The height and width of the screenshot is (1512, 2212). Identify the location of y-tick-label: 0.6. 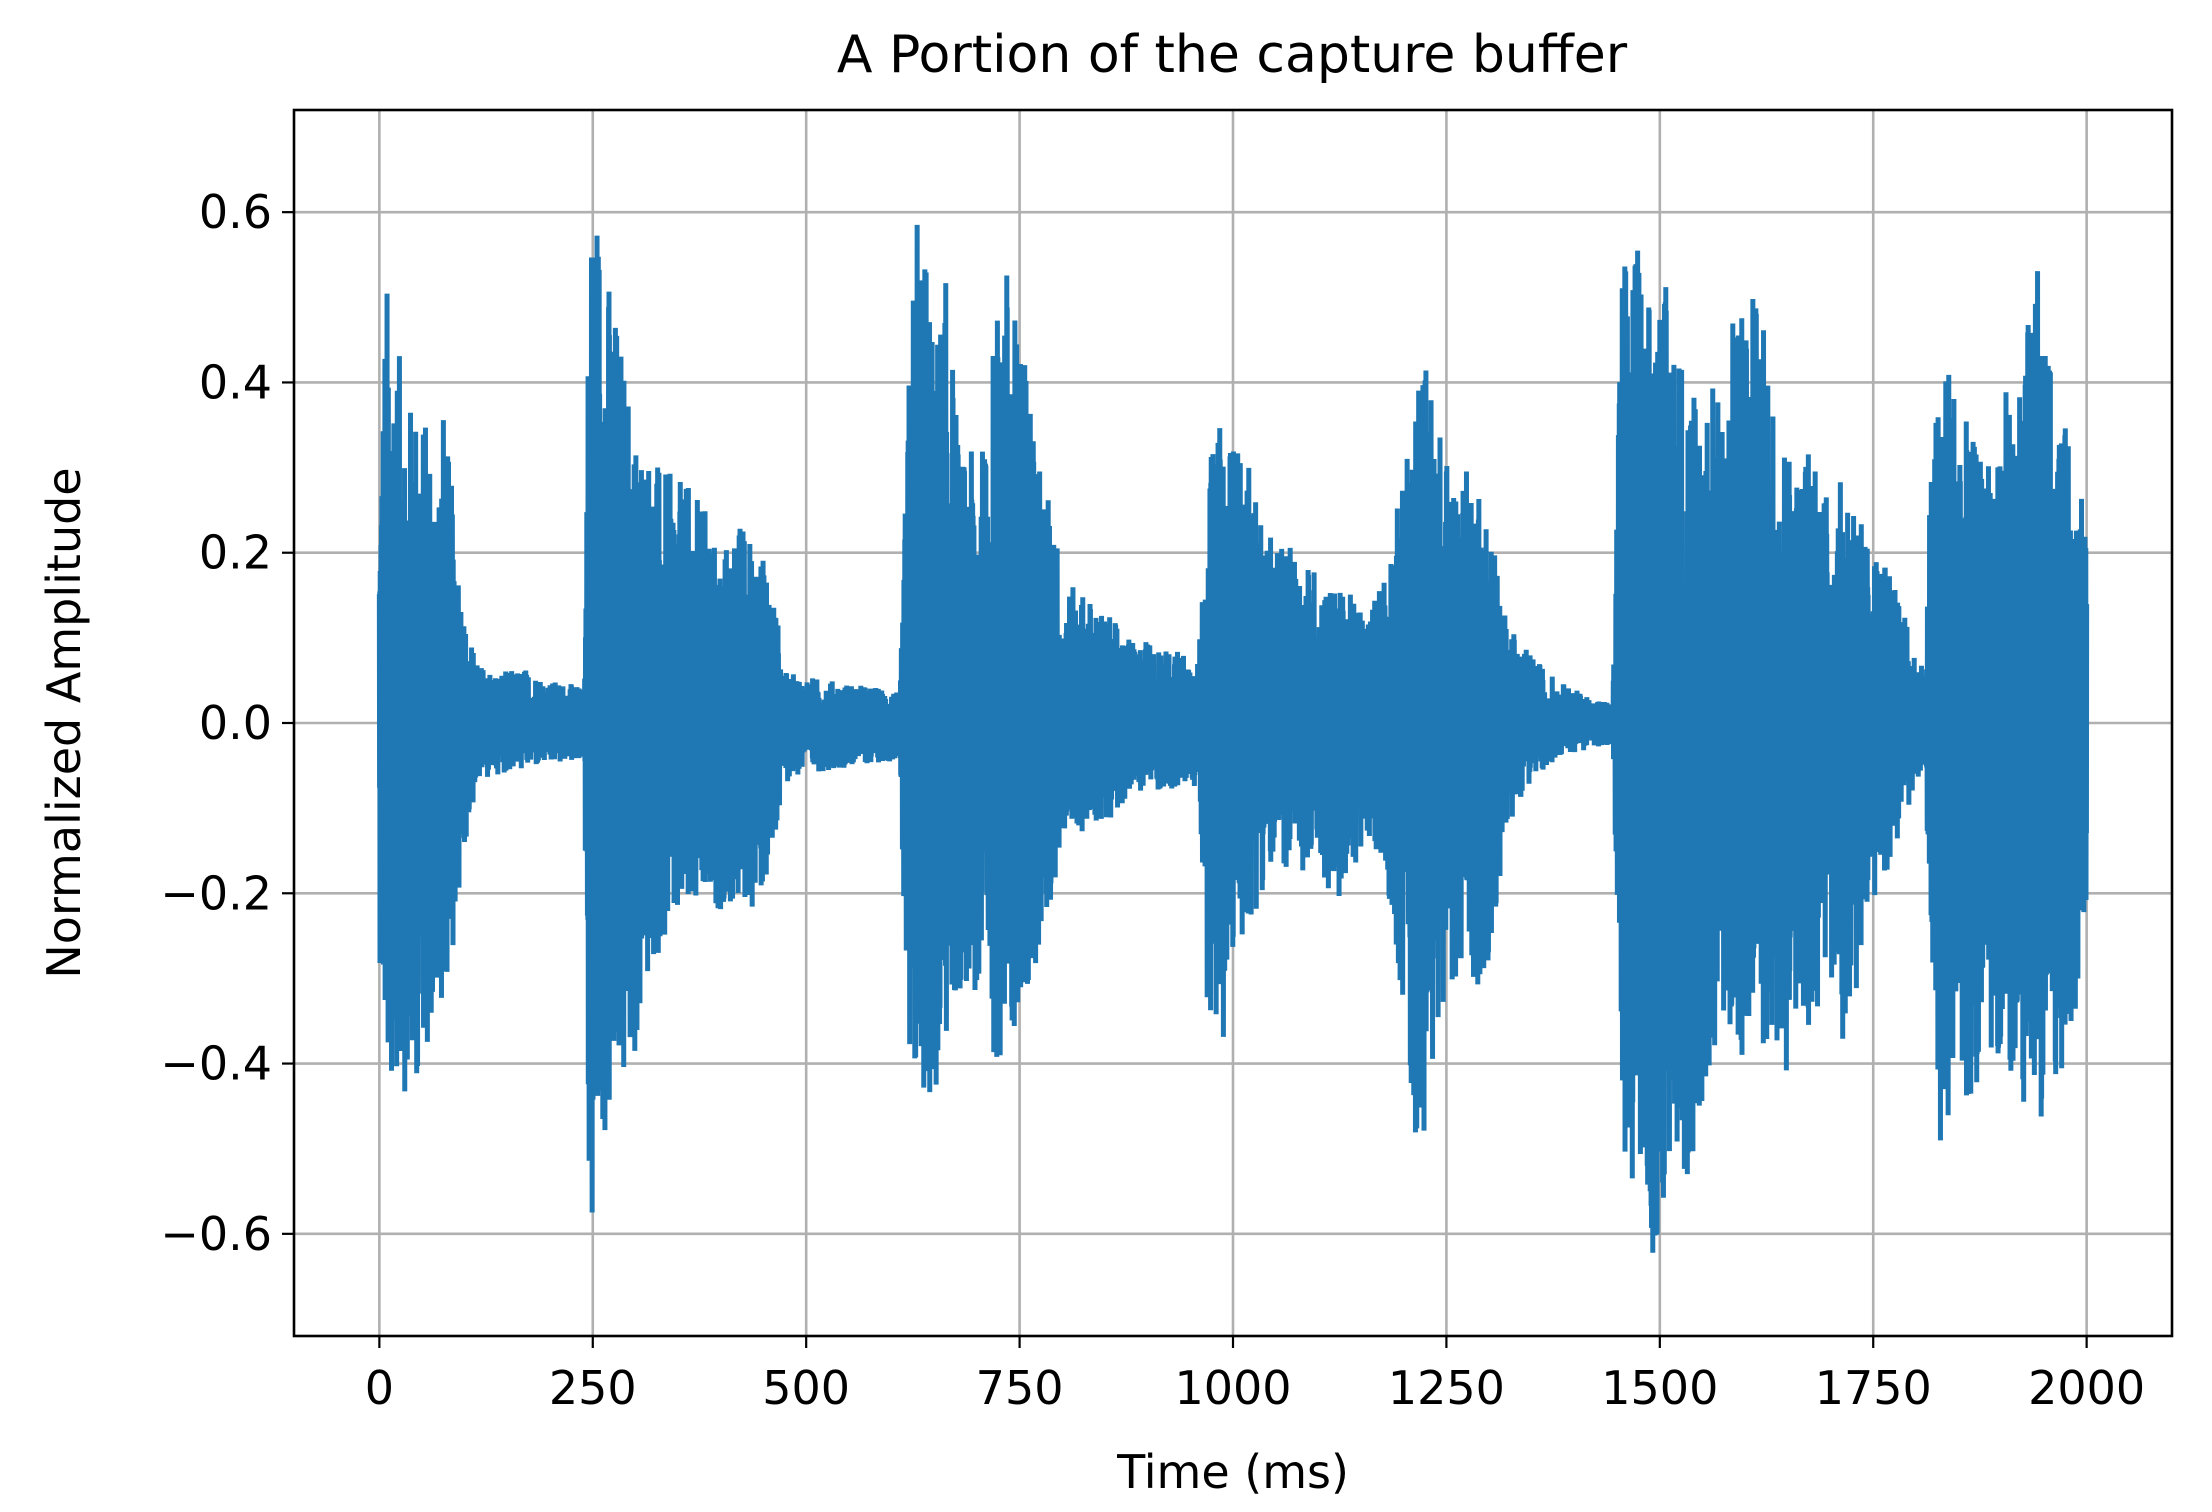
(235, 212).